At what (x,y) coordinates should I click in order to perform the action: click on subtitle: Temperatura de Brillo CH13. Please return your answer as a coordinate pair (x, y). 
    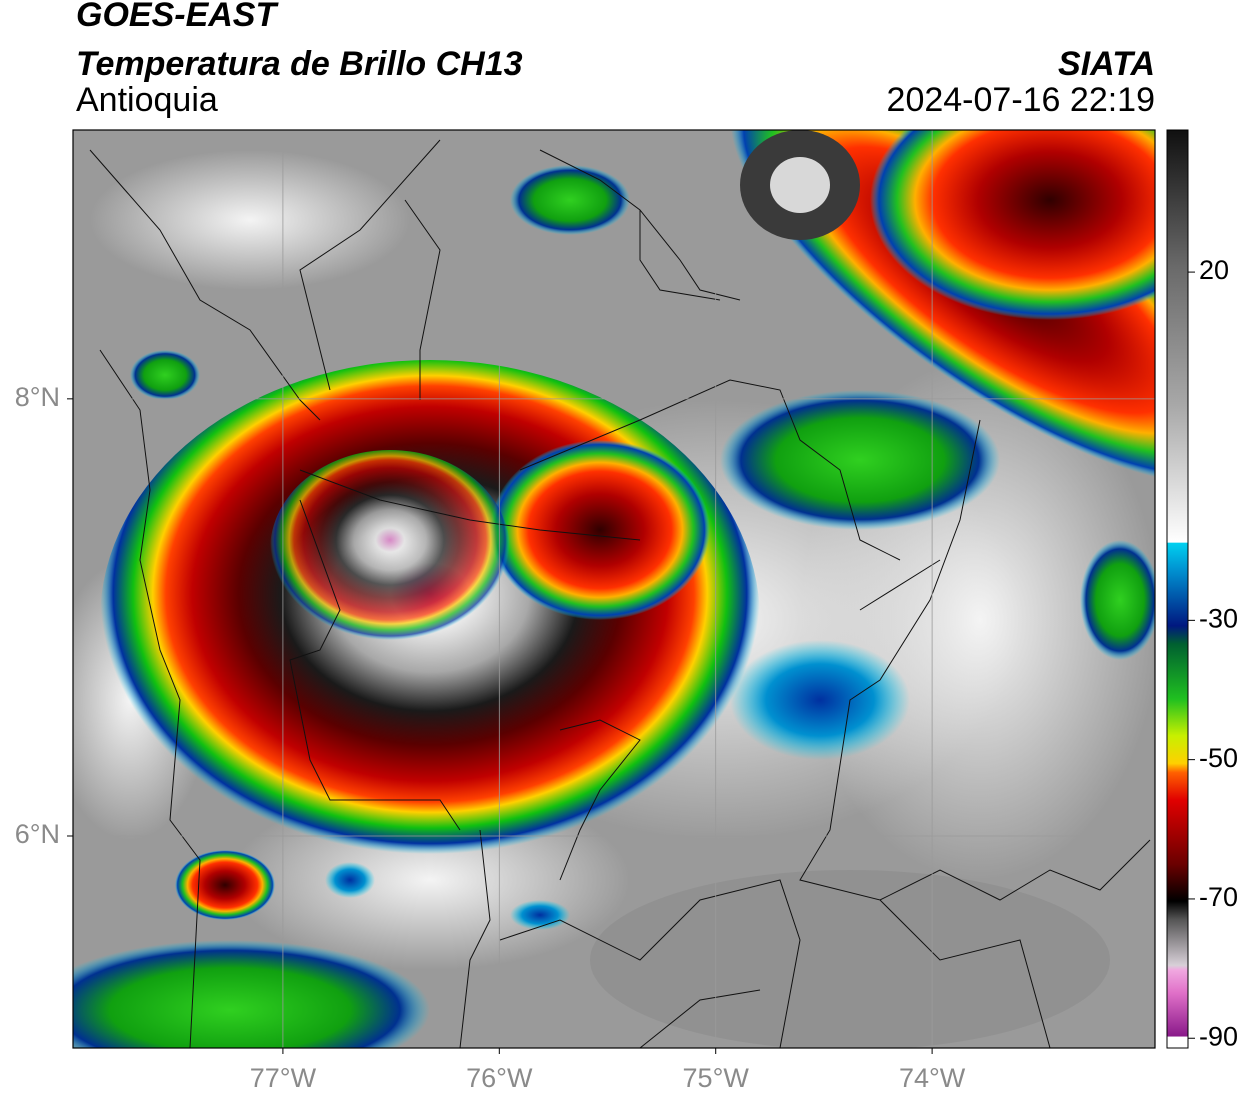
    Looking at the image, I should click on (299, 64).